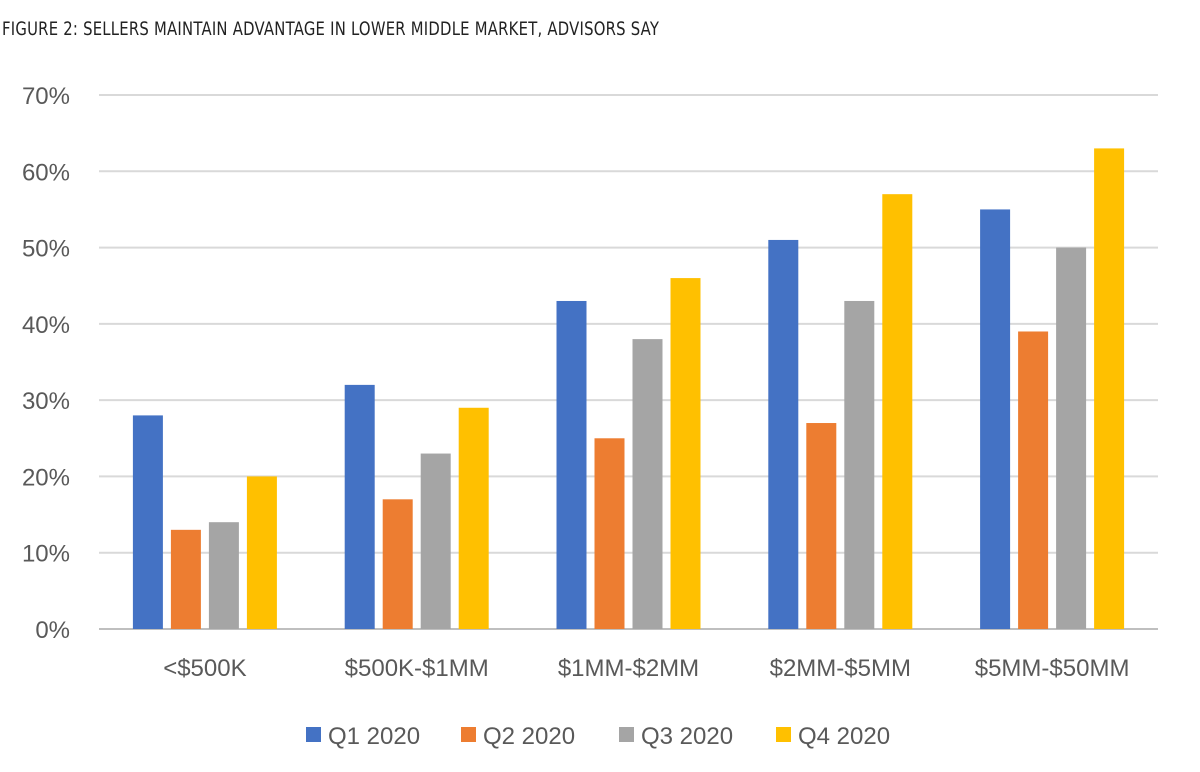  Describe the element at coordinates (46, 401) in the screenshot. I see `y-tick-label: 30%` at that location.